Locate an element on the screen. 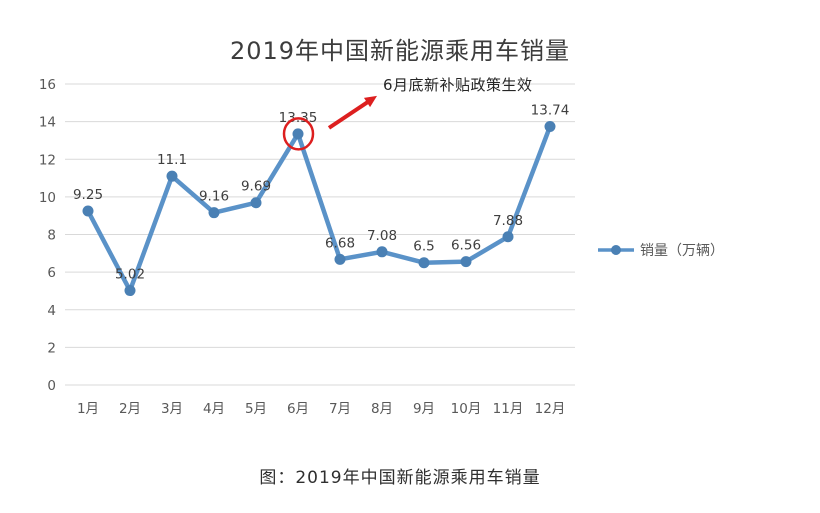  data-point-label: 6.5 is located at coordinates (423, 247).